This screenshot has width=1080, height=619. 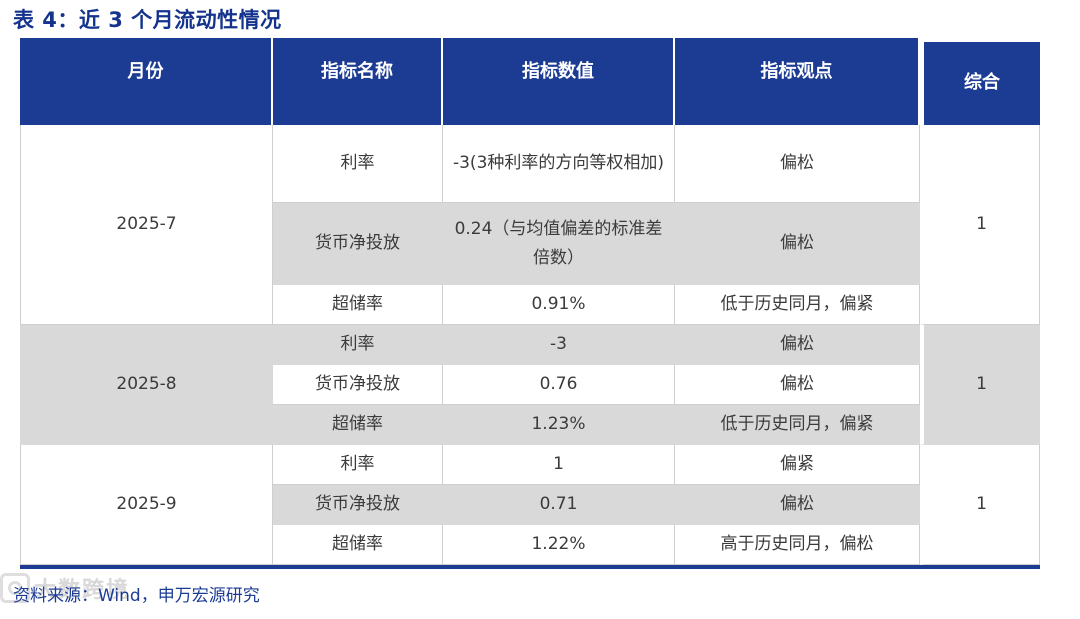 I want to click on table-row: 超储率 1.23% 低于历史同月，偏紧, so click(x=530, y=425).